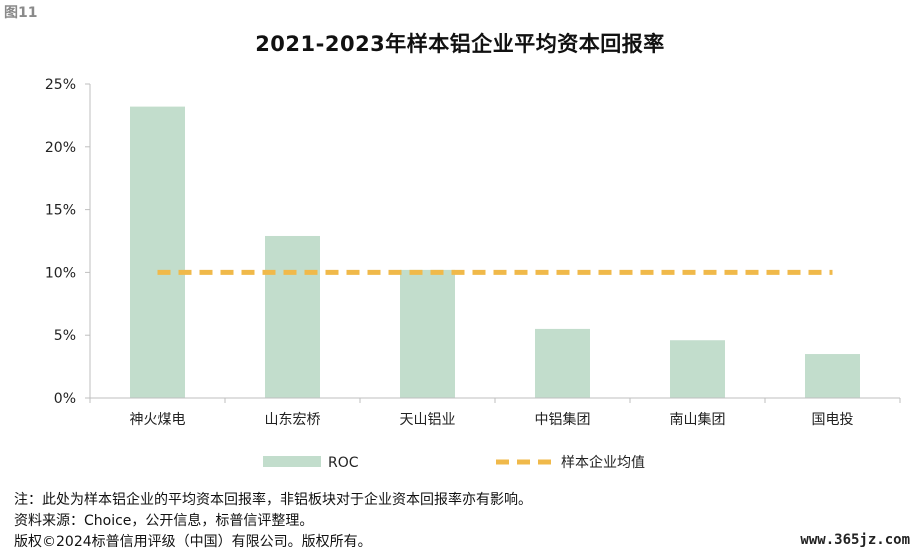 The height and width of the screenshot is (556, 920). Describe the element at coordinates (60, 148) in the screenshot. I see `y-tick-label: 20%` at that location.